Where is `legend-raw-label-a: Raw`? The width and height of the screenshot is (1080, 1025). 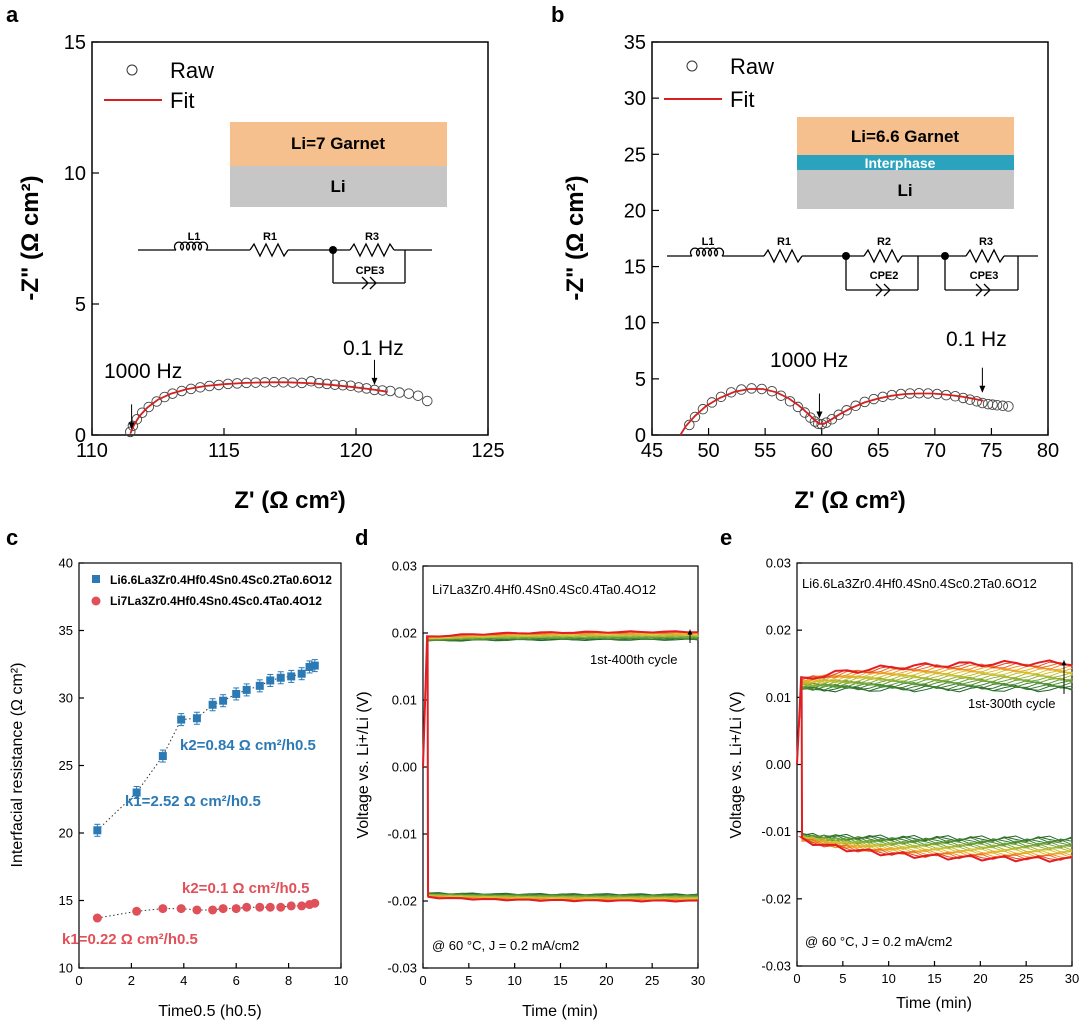
legend-raw-label-a: Raw is located at coordinates (192, 70).